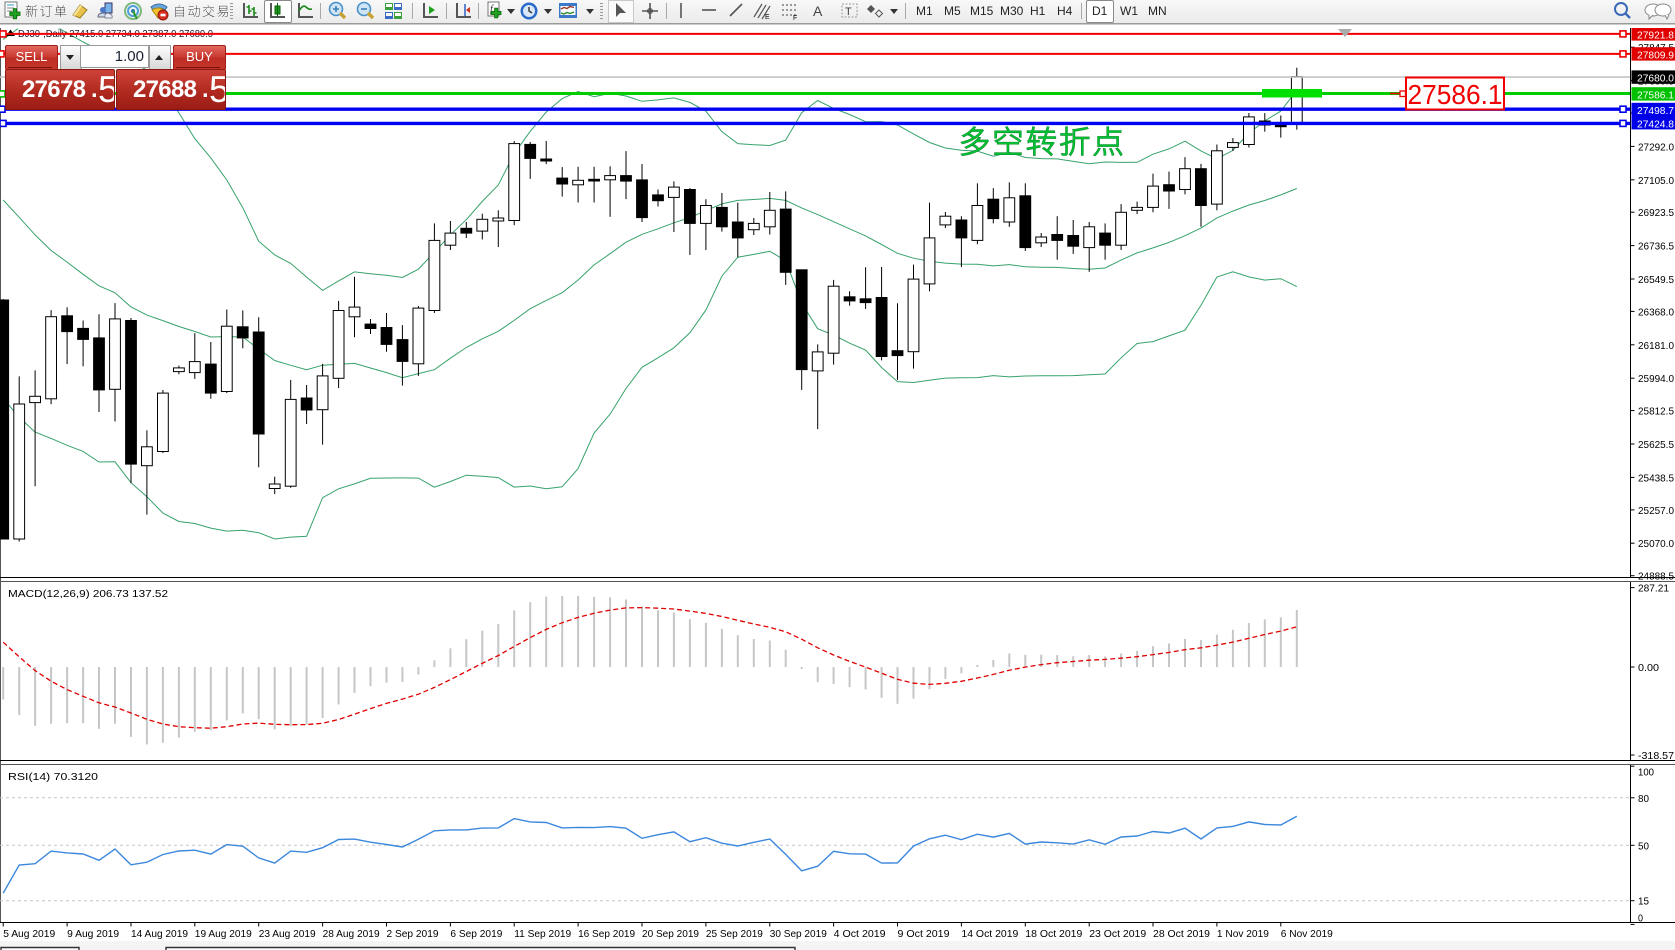  Describe the element at coordinates (670, 934) in the screenshot. I see `svg-text: 20 Sep 2019` at that location.